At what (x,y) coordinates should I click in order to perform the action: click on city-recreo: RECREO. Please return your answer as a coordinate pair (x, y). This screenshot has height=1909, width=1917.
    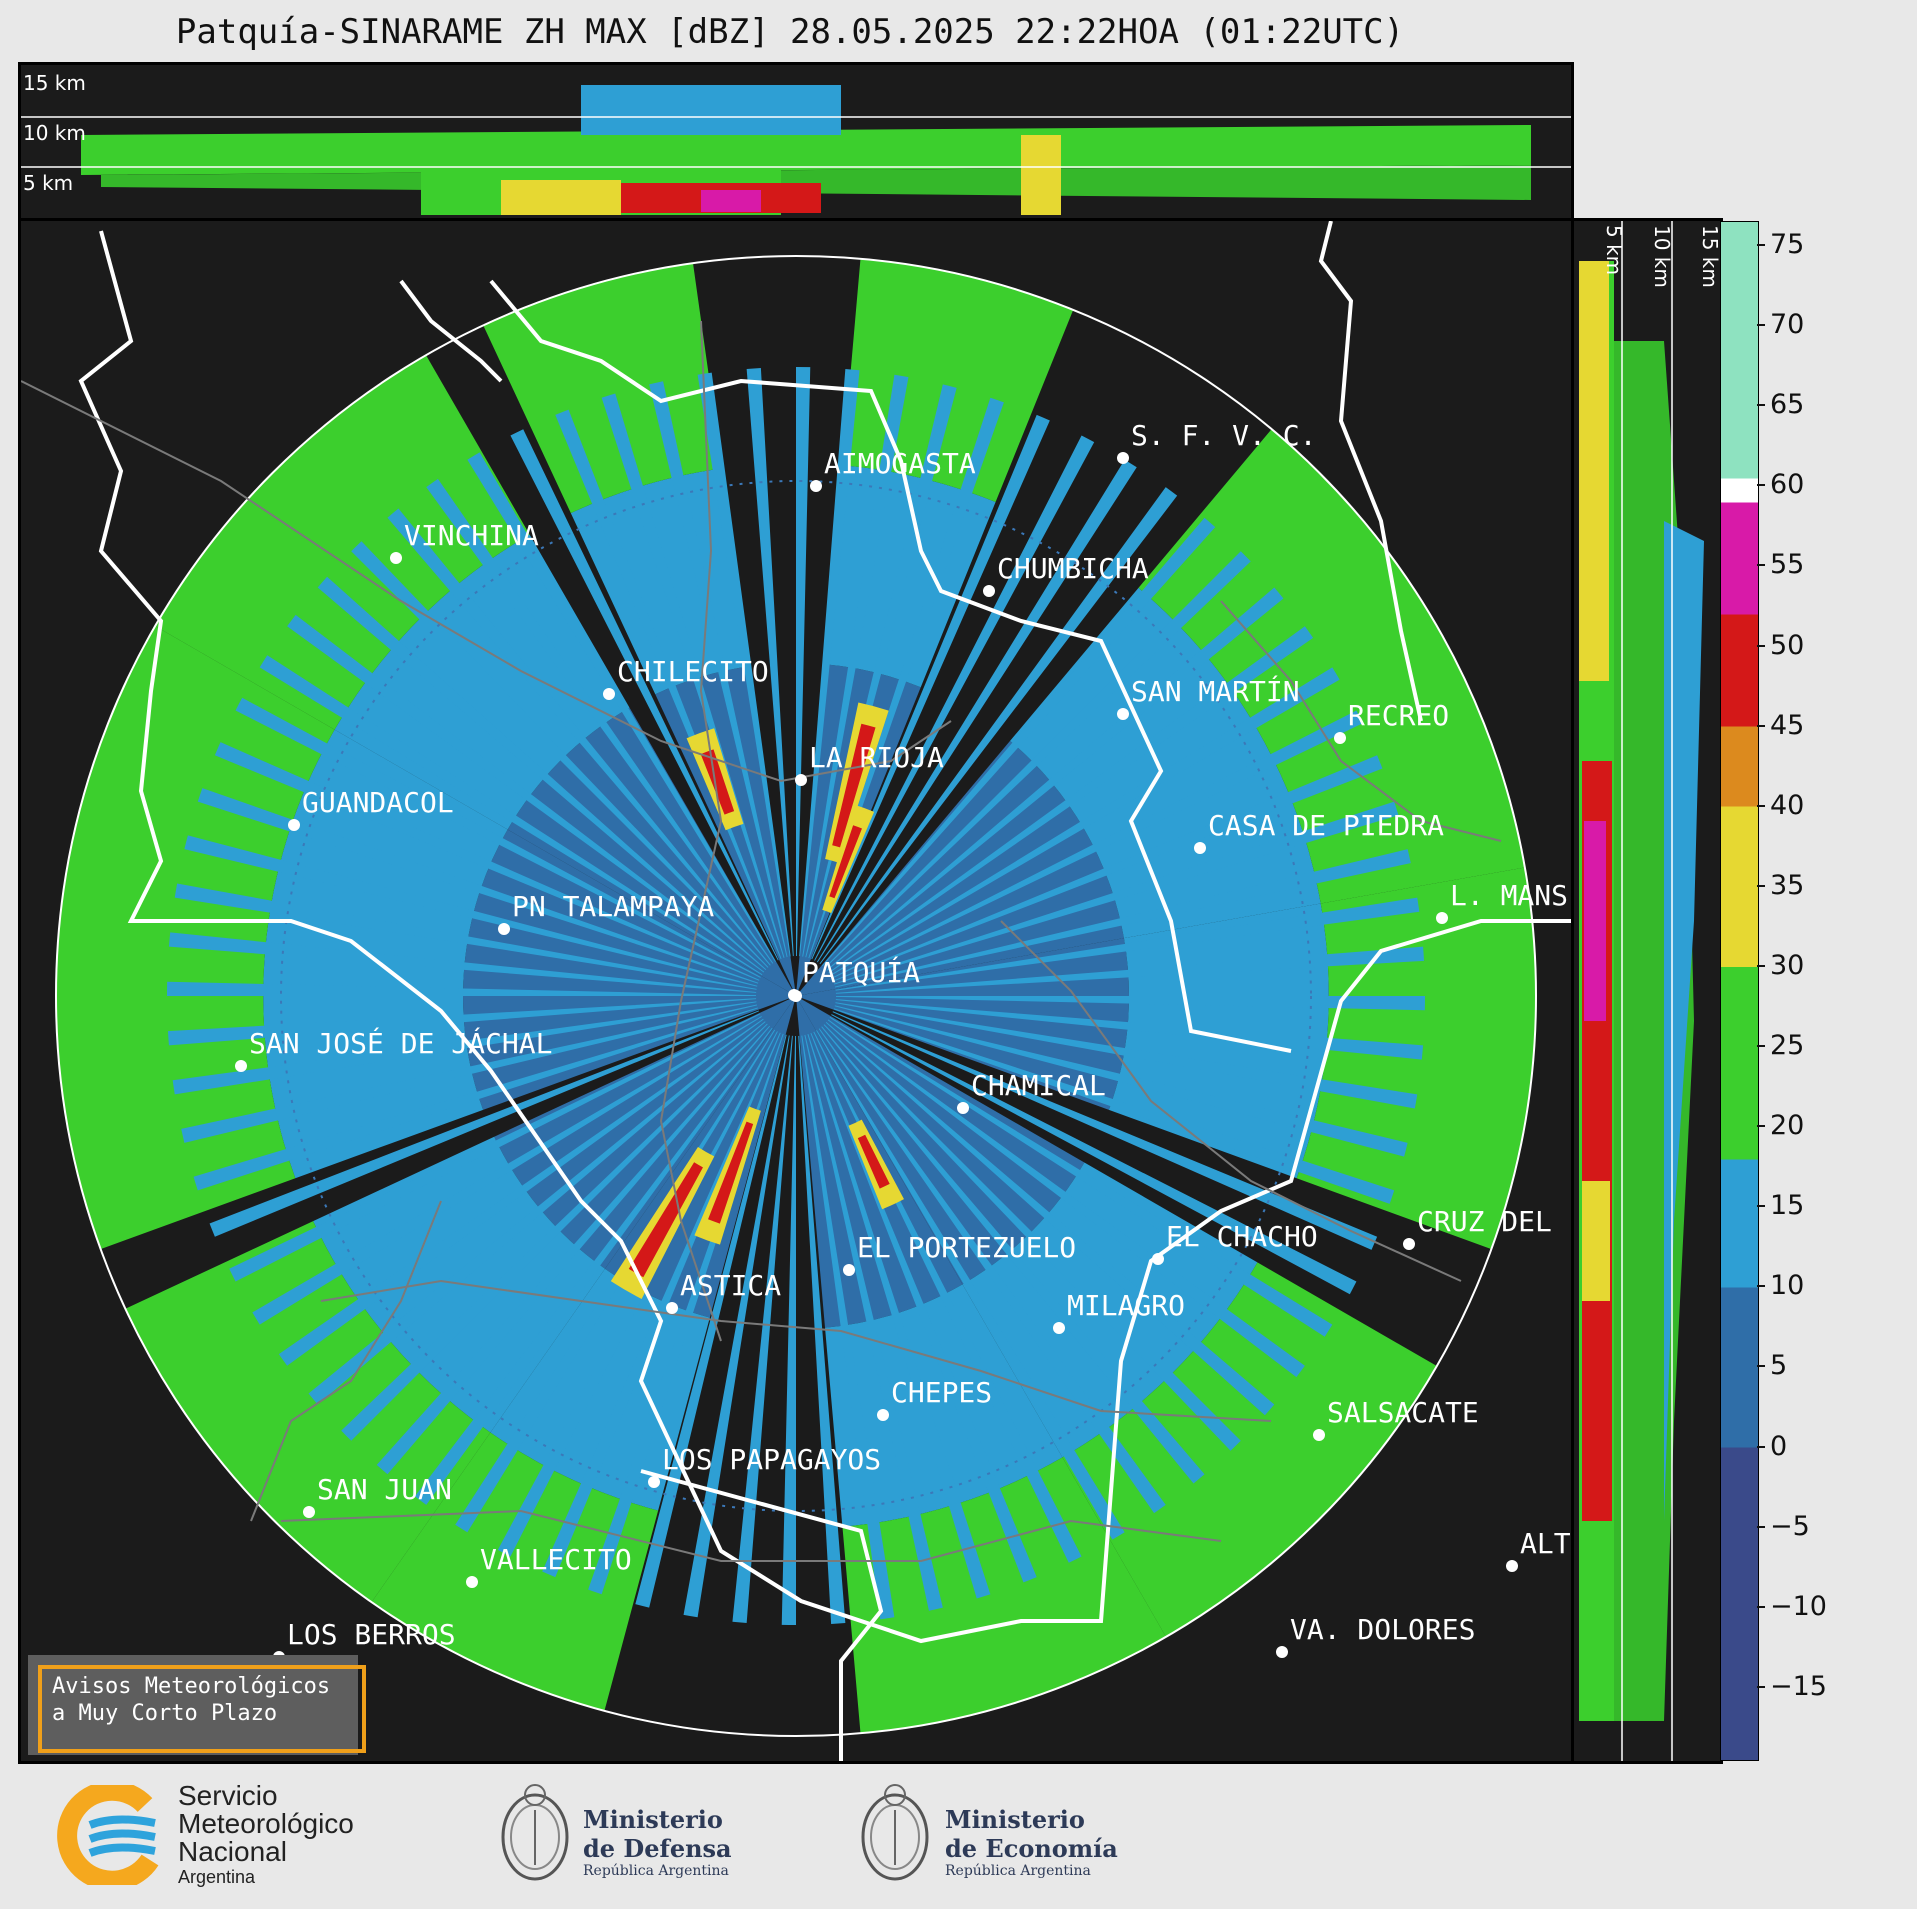
    Looking at the image, I should click on (1399, 715).